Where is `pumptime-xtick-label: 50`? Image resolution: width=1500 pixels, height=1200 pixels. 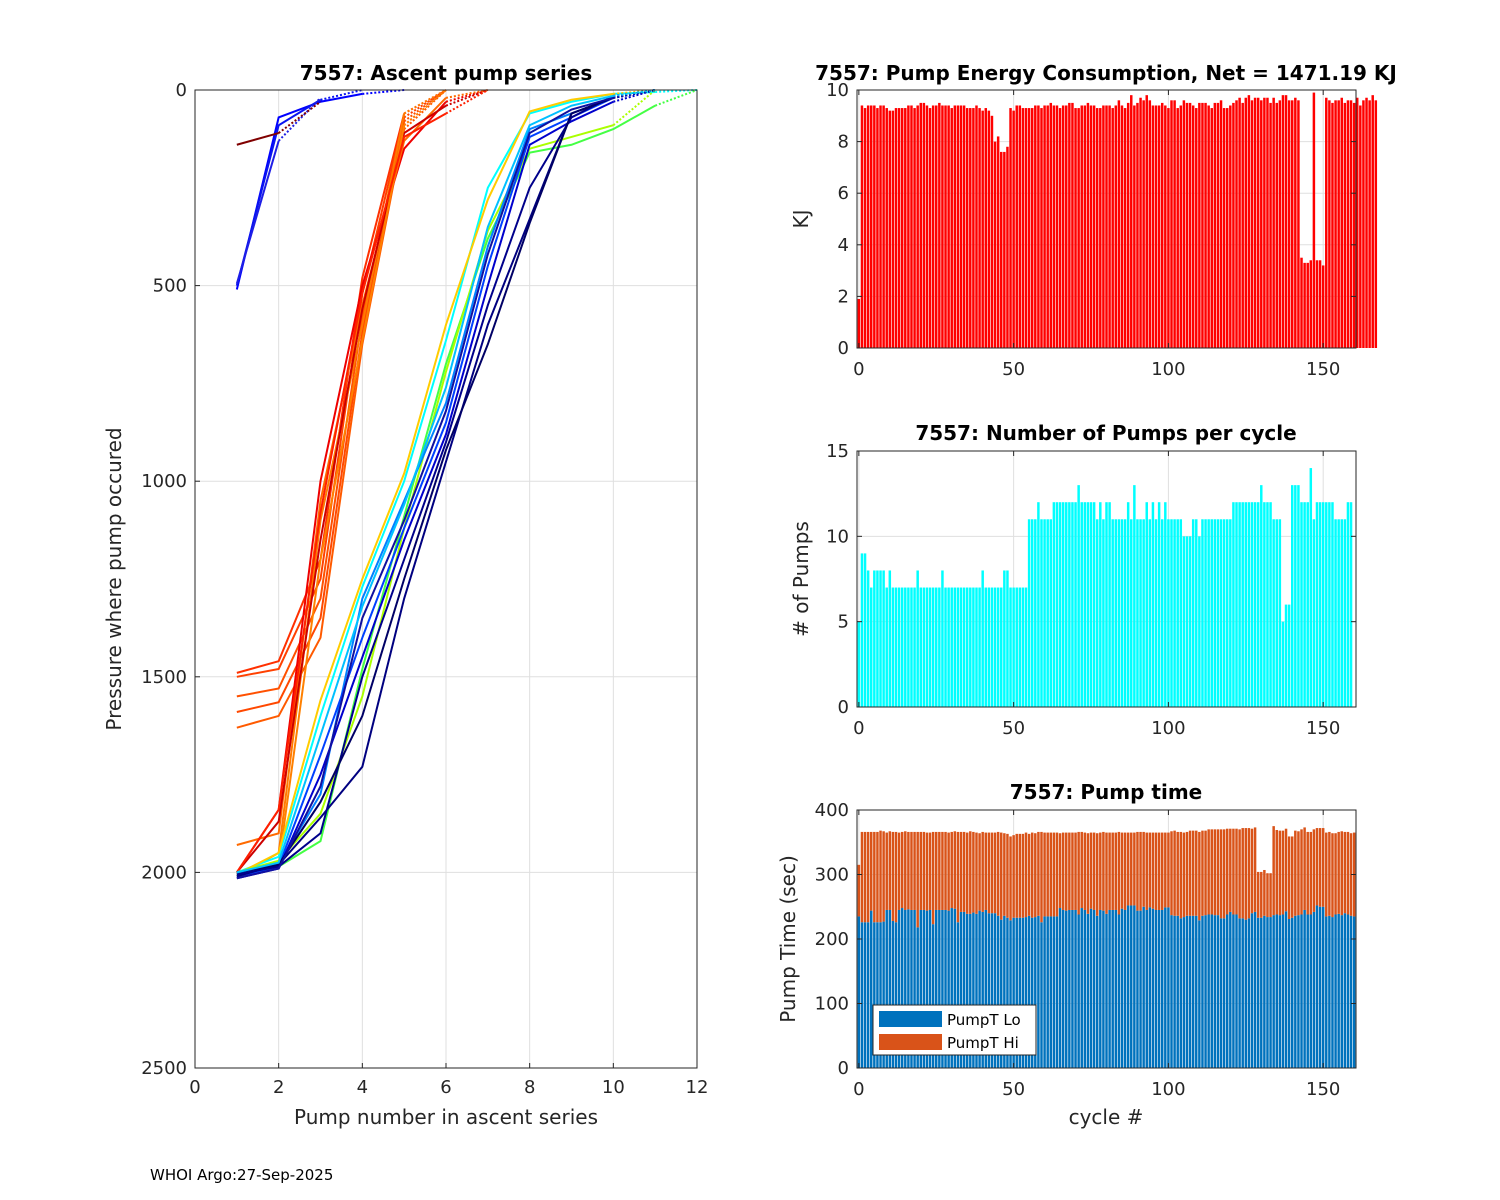
pumptime-xtick-label: 50 is located at coordinates (1013, 1089).